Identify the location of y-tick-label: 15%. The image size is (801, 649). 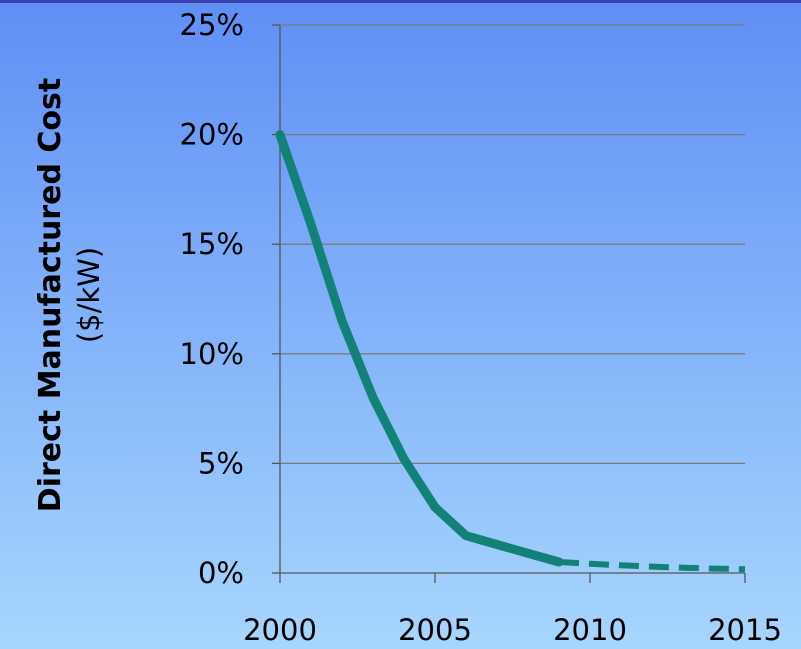
(212, 244).